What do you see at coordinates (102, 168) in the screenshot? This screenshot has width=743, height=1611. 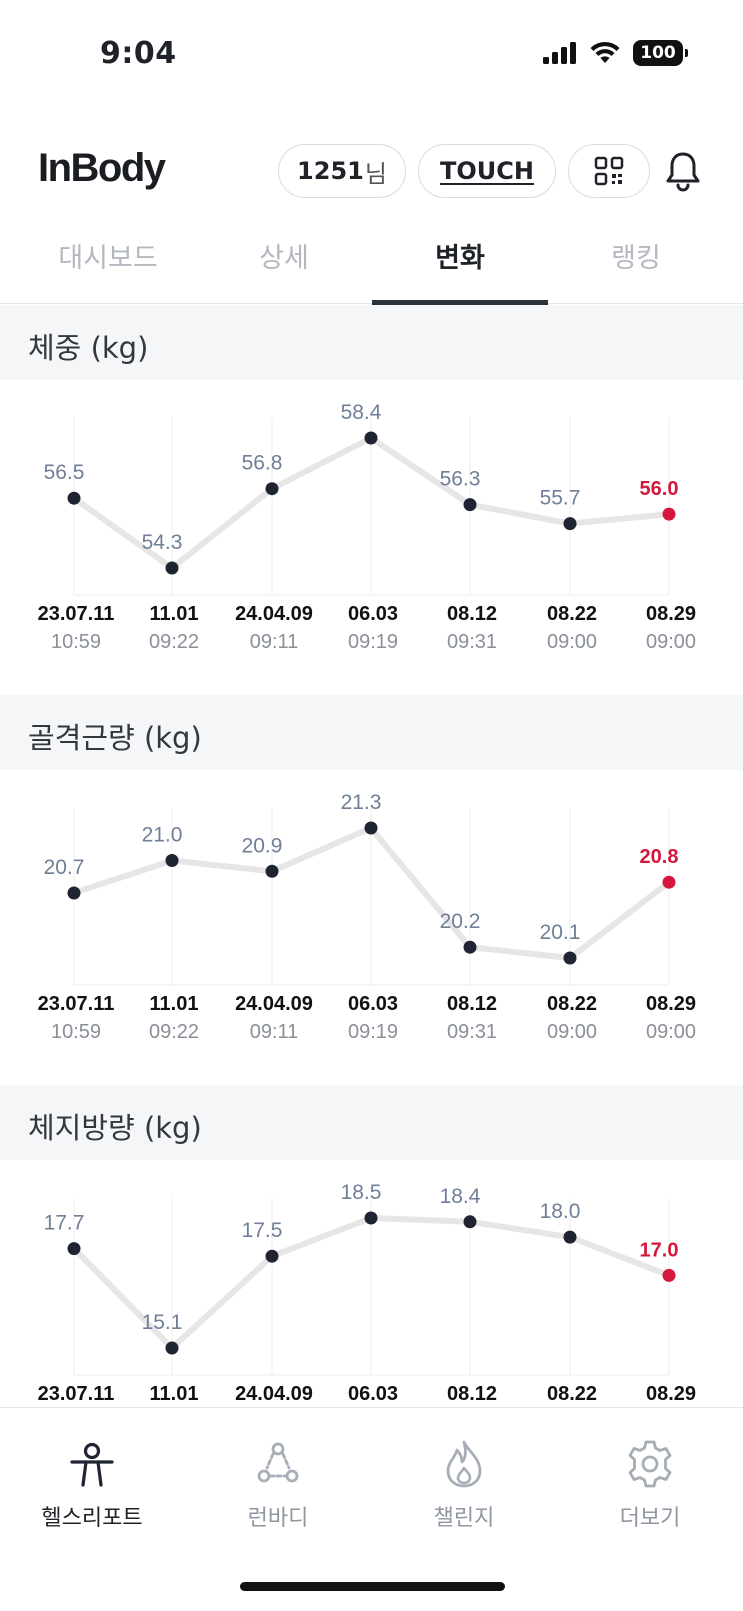 I see `inbody-logo: InBody` at bounding box center [102, 168].